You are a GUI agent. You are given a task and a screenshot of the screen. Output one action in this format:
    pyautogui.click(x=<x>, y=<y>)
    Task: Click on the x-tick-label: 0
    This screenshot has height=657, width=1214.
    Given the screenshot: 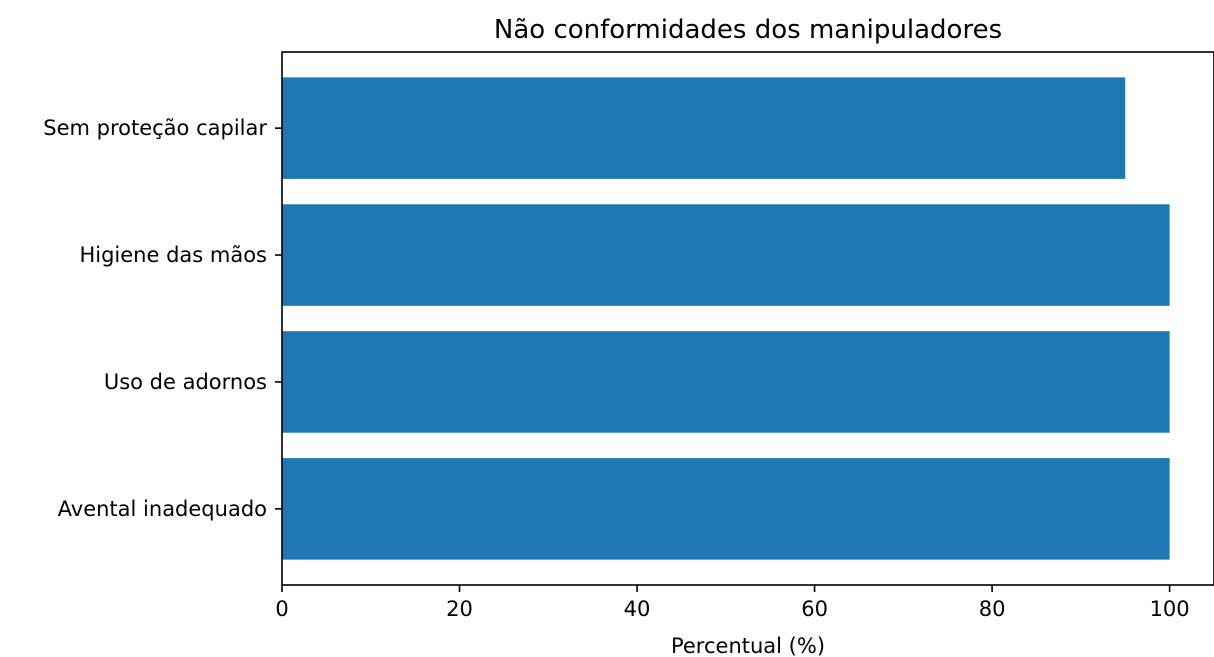 What is the action you would take?
    pyautogui.click(x=281, y=609)
    